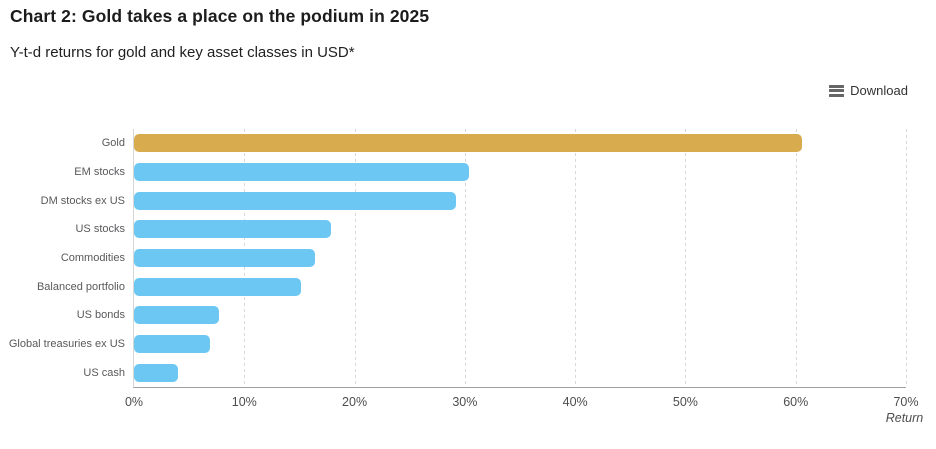 This screenshot has width=936, height=449. Describe the element at coordinates (172, 344) in the screenshot. I see `bar-global-treasuries-ex-us` at that location.